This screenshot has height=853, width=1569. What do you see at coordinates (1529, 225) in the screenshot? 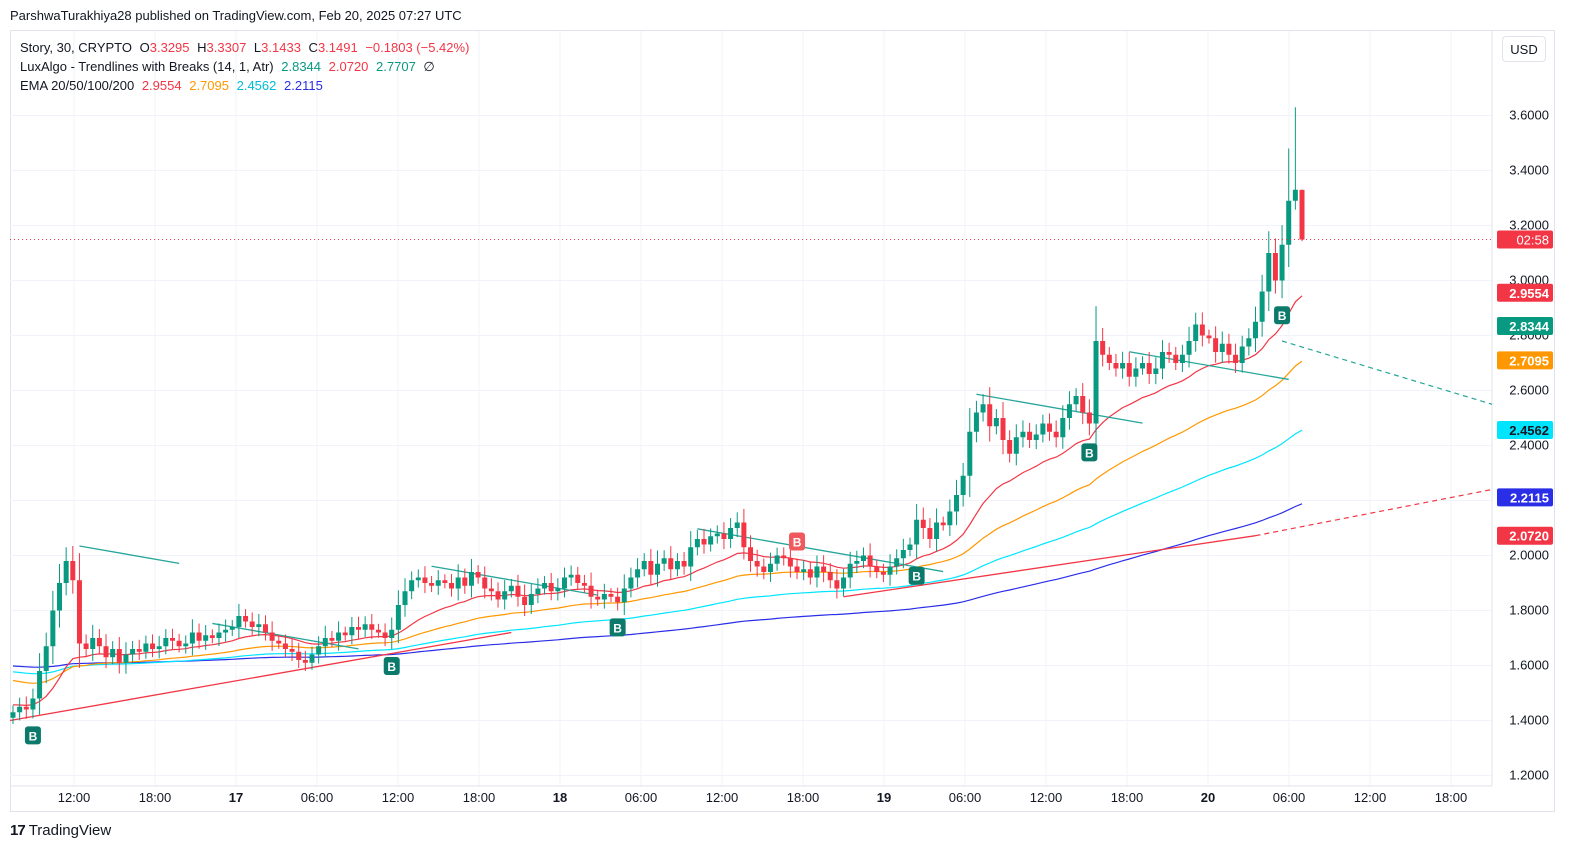
I see `y-tick-label: 3.2000` at bounding box center [1529, 225].